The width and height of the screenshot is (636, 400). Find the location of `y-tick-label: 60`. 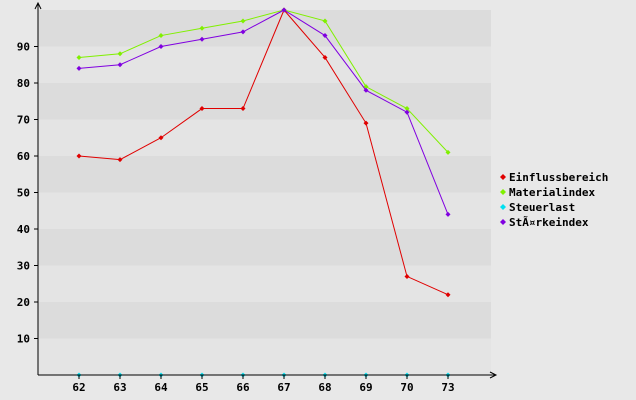

y-tick-label: 60 is located at coordinates (23, 156).